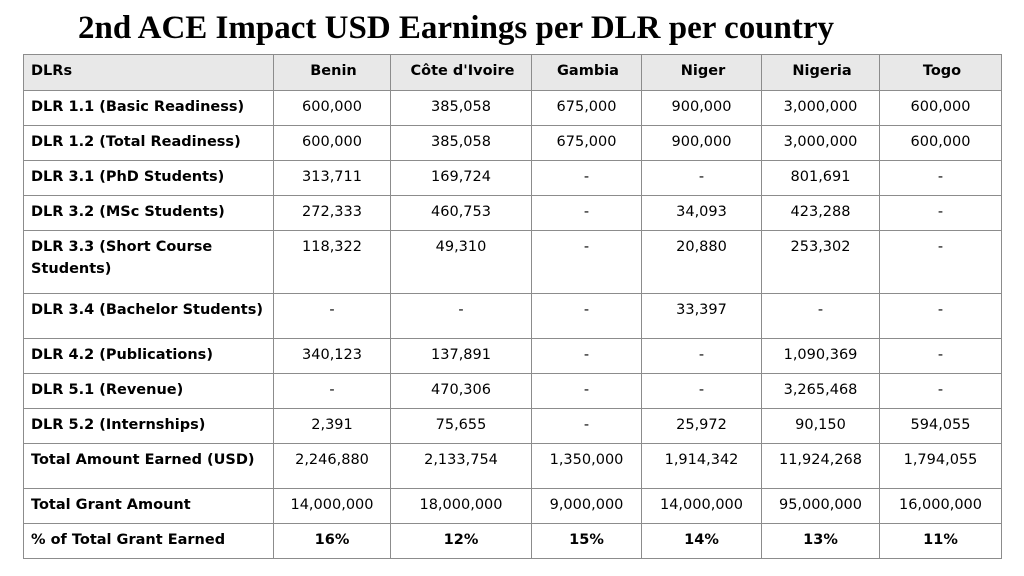  What do you see at coordinates (148, 426) in the screenshot?
I see `row-label: DLR 5.2 (Internships)` at bounding box center [148, 426].